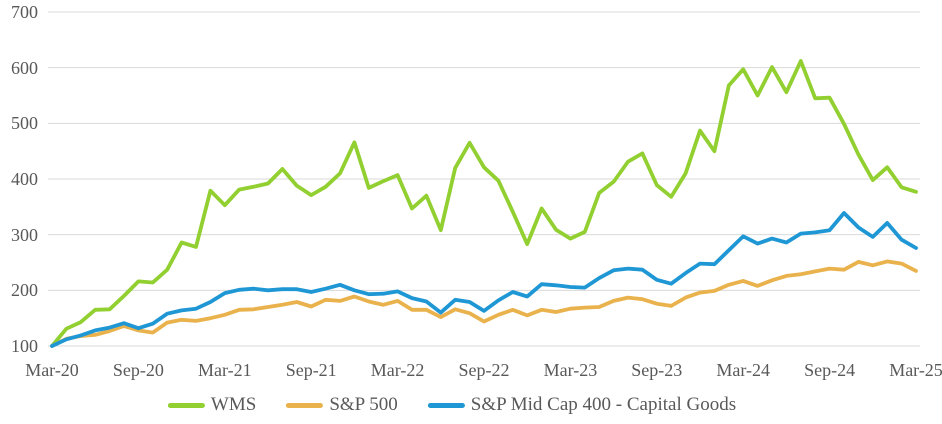 Image resolution: width=942 pixels, height=424 pixels. What do you see at coordinates (224, 370) in the screenshot?
I see `x-tick-label: Mar-21` at bounding box center [224, 370].